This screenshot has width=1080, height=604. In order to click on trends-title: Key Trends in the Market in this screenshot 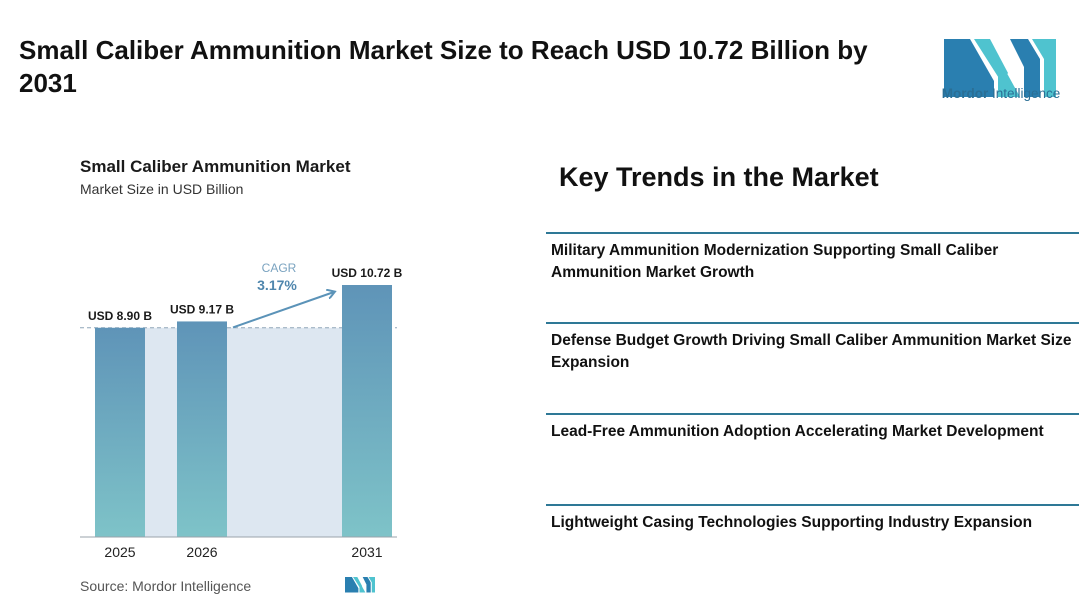, I will do `click(719, 177)`.